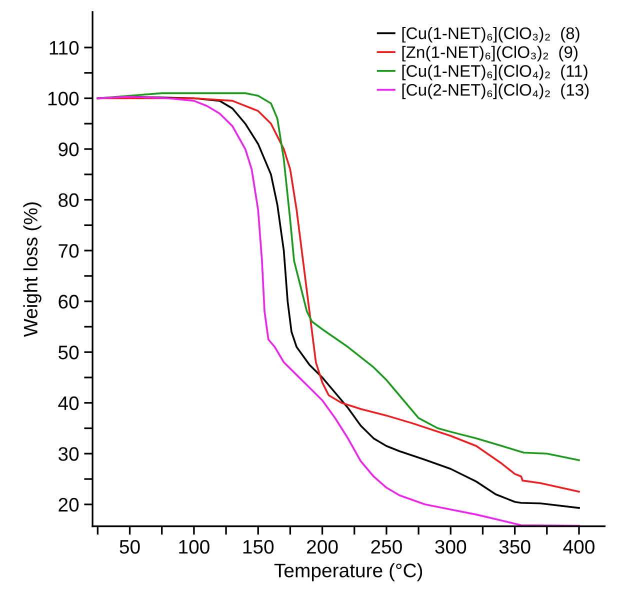 This screenshot has width=617, height=598. I want to click on y-tick-label: 30, so click(68, 454).